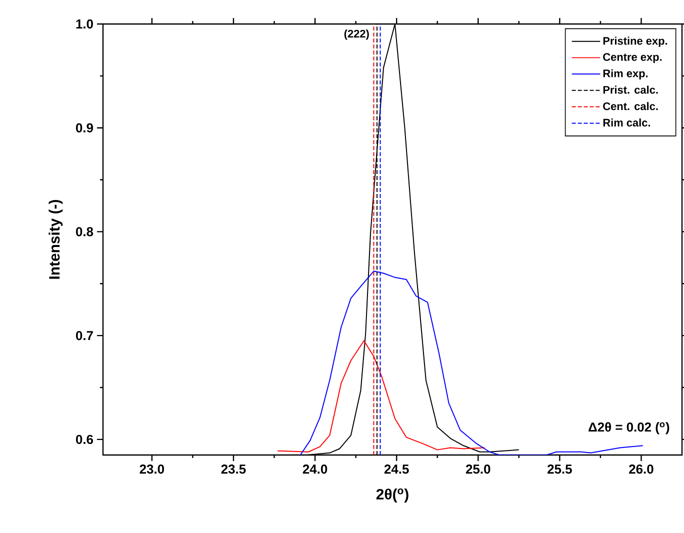 This screenshot has width=684, height=533. Describe the element at coordinates (632, 58) in the screenshot. I see `legend-label: Centre exp.` at that location.